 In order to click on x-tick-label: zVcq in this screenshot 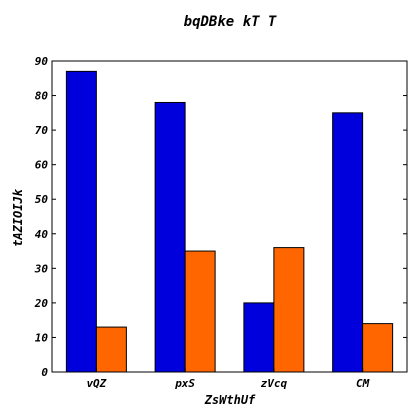, I will do `click(274, 383)`.